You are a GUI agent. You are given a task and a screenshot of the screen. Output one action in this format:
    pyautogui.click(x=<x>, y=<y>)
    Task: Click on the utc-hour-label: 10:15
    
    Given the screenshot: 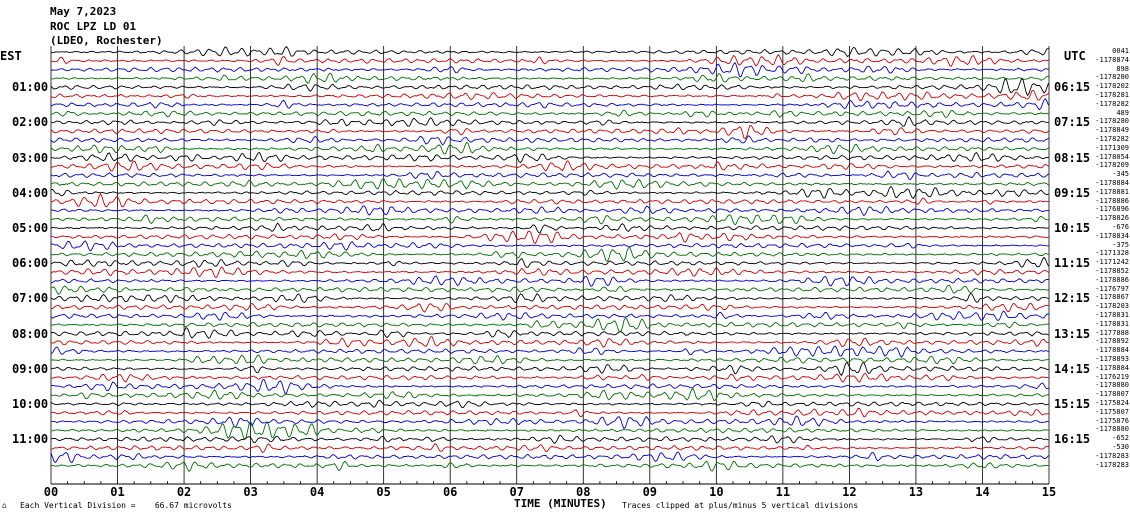 What is the action you would take?
    pyautogui.click(x=1072, y=228)
    